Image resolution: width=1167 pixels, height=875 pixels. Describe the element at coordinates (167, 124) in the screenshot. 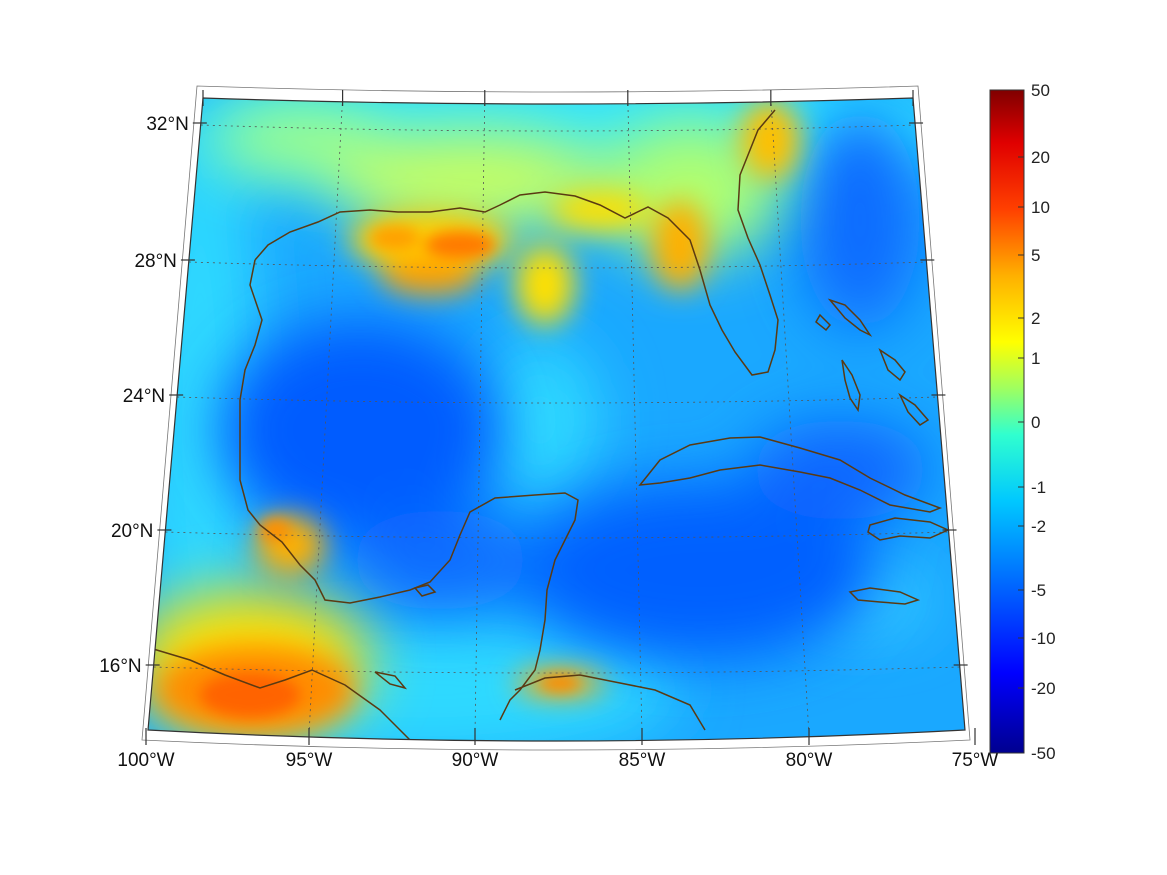

I see `lat-tick-label: 32°N` at that location.